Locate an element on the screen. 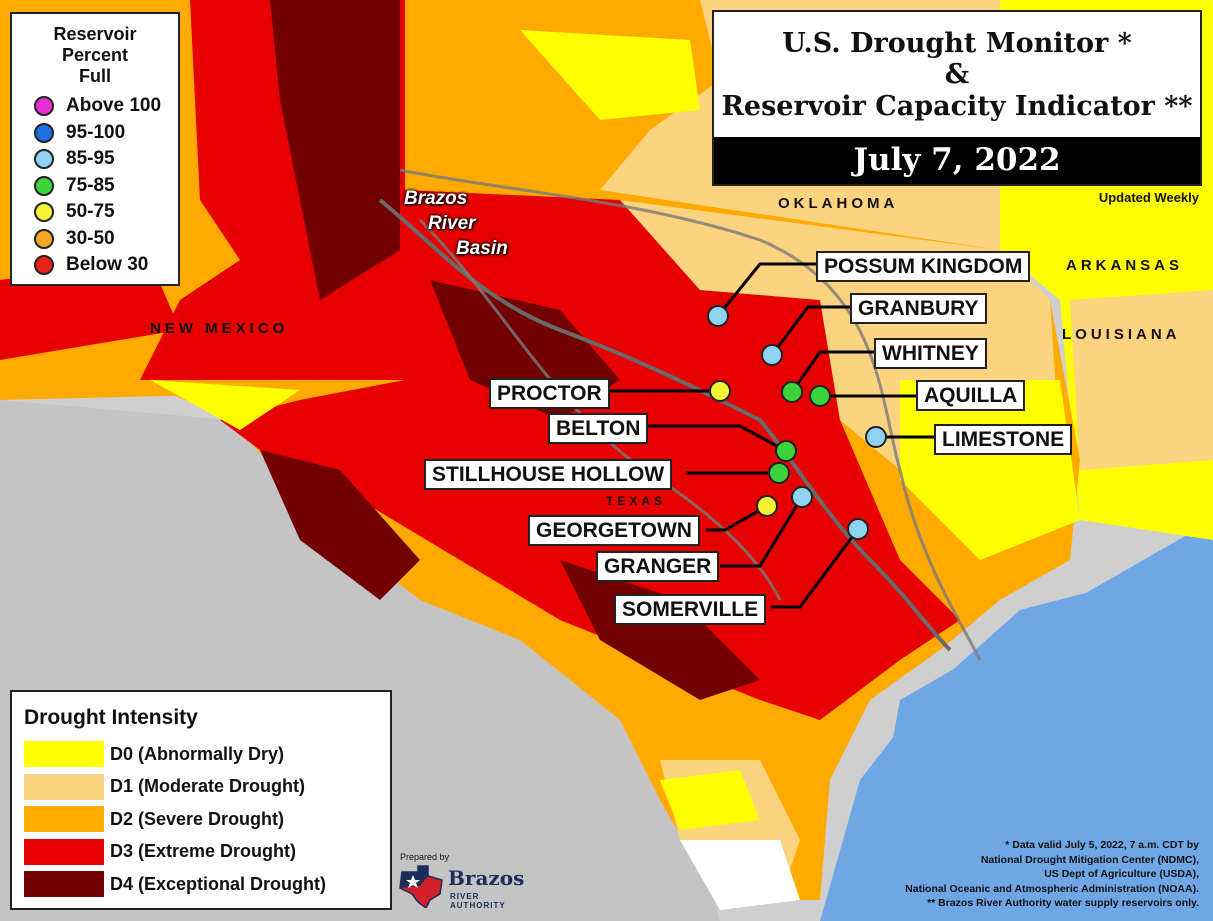  belton-label: BELTON is located at coordinates (598, 428).